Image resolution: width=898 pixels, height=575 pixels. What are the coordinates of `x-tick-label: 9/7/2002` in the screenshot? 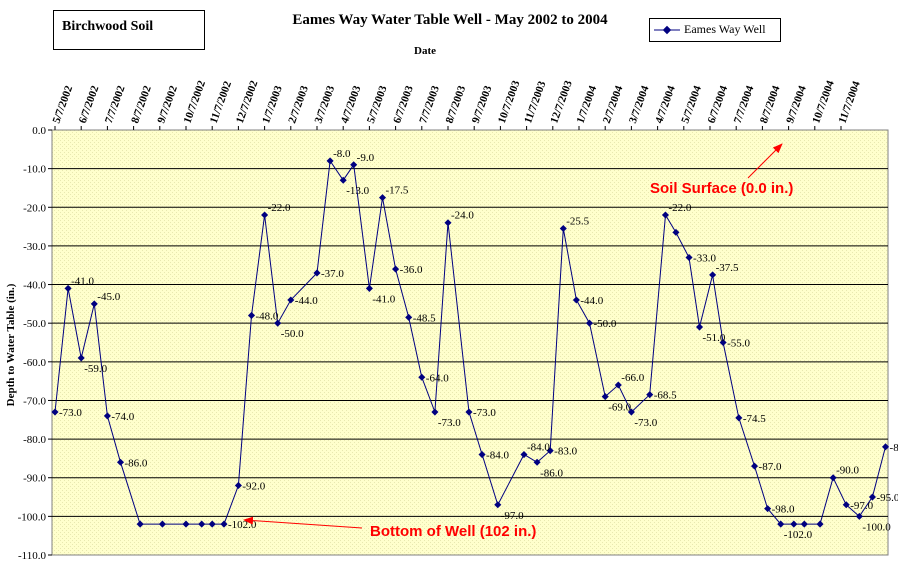 It's located at (167, 104).